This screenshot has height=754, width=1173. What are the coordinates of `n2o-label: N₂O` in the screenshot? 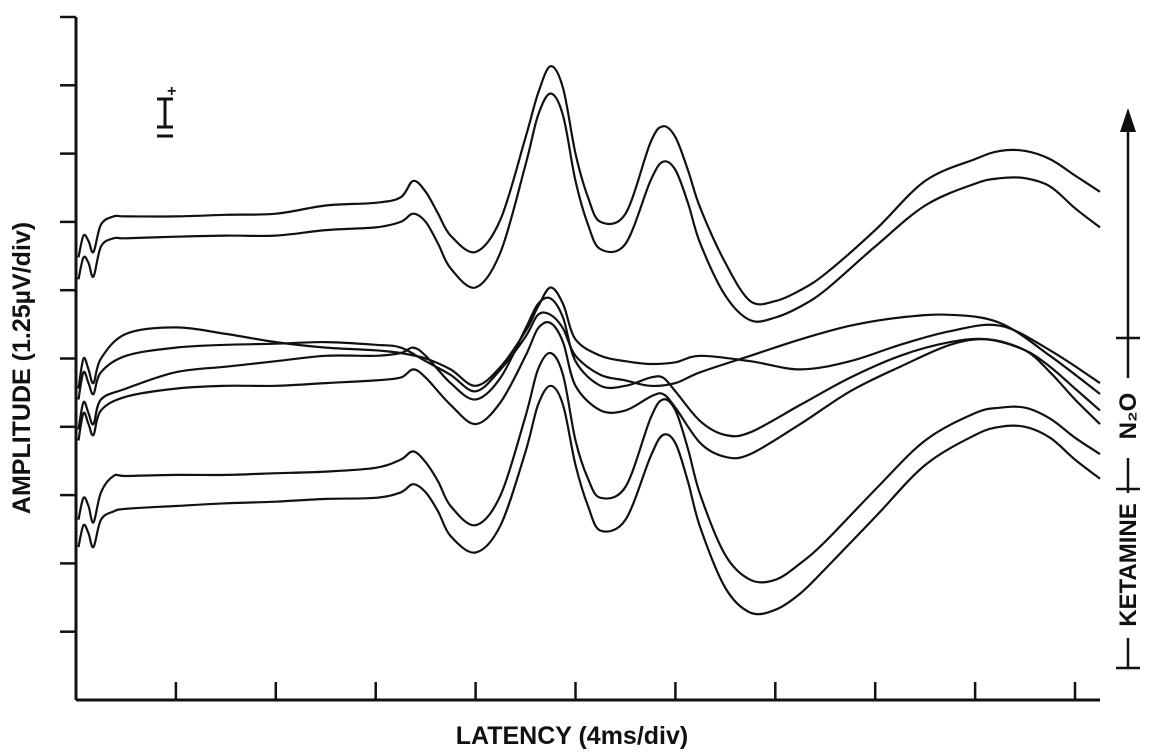 It's located at (1128, 416).